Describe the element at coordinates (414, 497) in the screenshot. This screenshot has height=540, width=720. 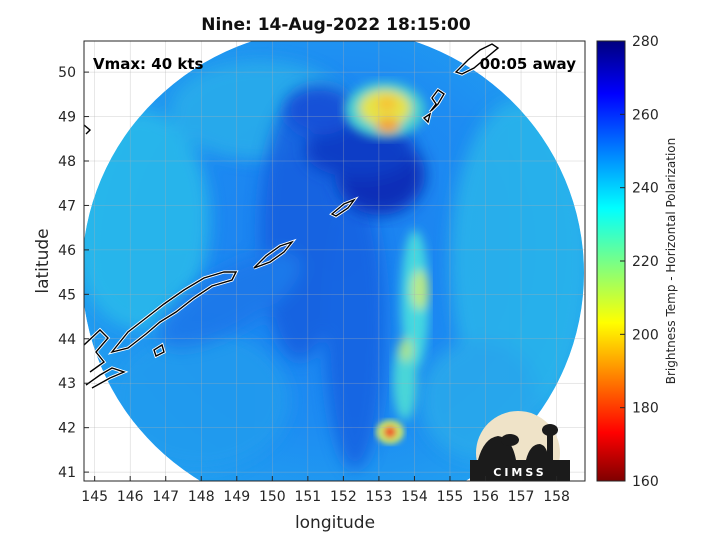
I see `x-tick-label: 154` at that location.